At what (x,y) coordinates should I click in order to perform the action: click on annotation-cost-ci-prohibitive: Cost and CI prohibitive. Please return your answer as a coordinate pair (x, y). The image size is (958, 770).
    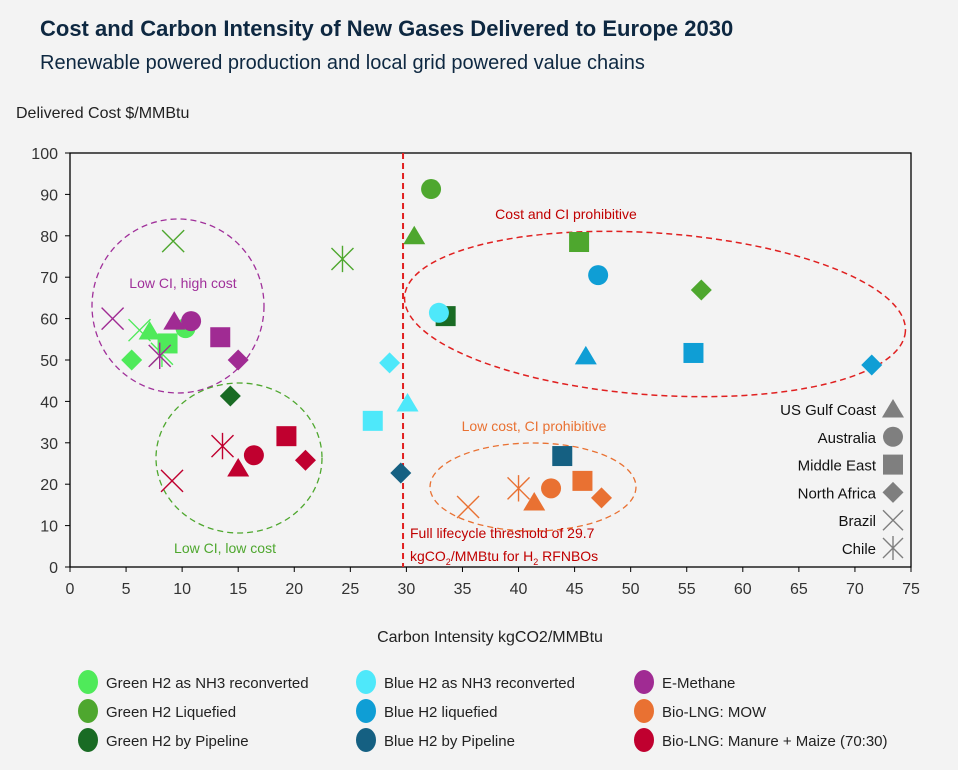
    Looking at the image, I should click on (566, 214).